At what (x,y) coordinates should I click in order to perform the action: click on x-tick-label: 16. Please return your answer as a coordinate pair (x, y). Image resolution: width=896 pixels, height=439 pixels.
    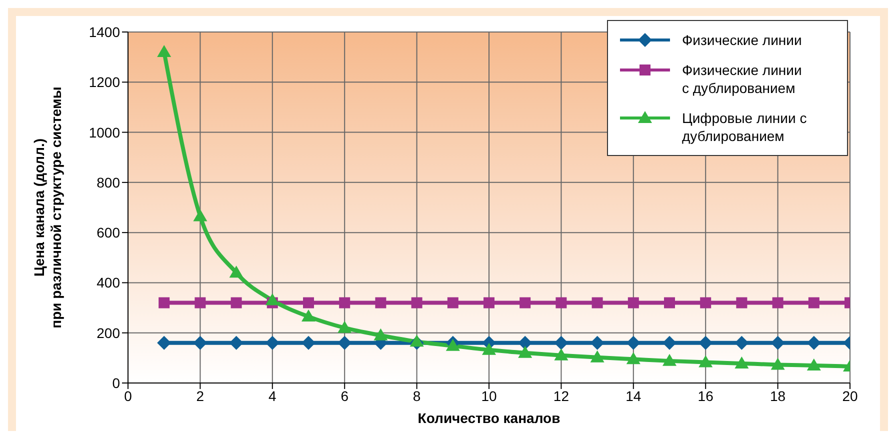
    Looking at the image, I should click on (706, 396).